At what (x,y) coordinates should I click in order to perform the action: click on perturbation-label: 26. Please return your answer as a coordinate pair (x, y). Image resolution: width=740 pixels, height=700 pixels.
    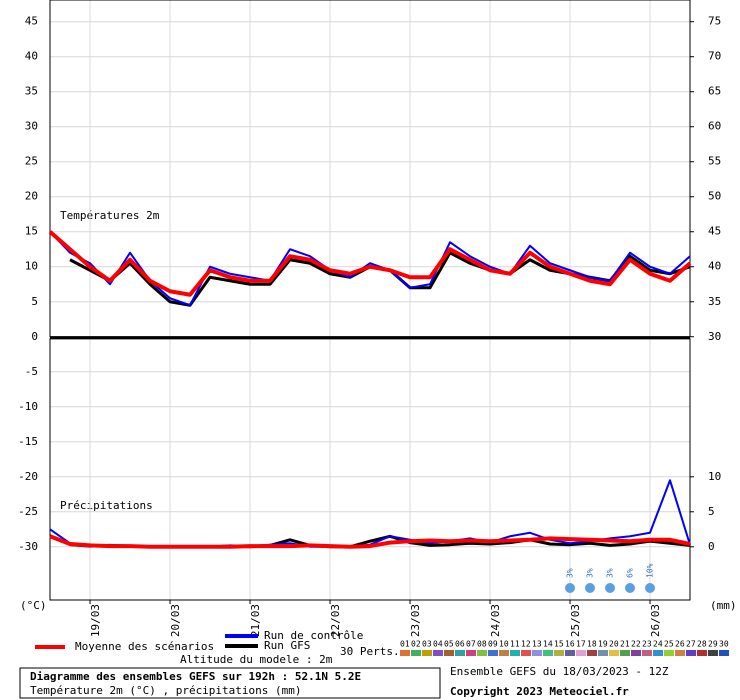
    Looking at the image, I should click on (680, 644).